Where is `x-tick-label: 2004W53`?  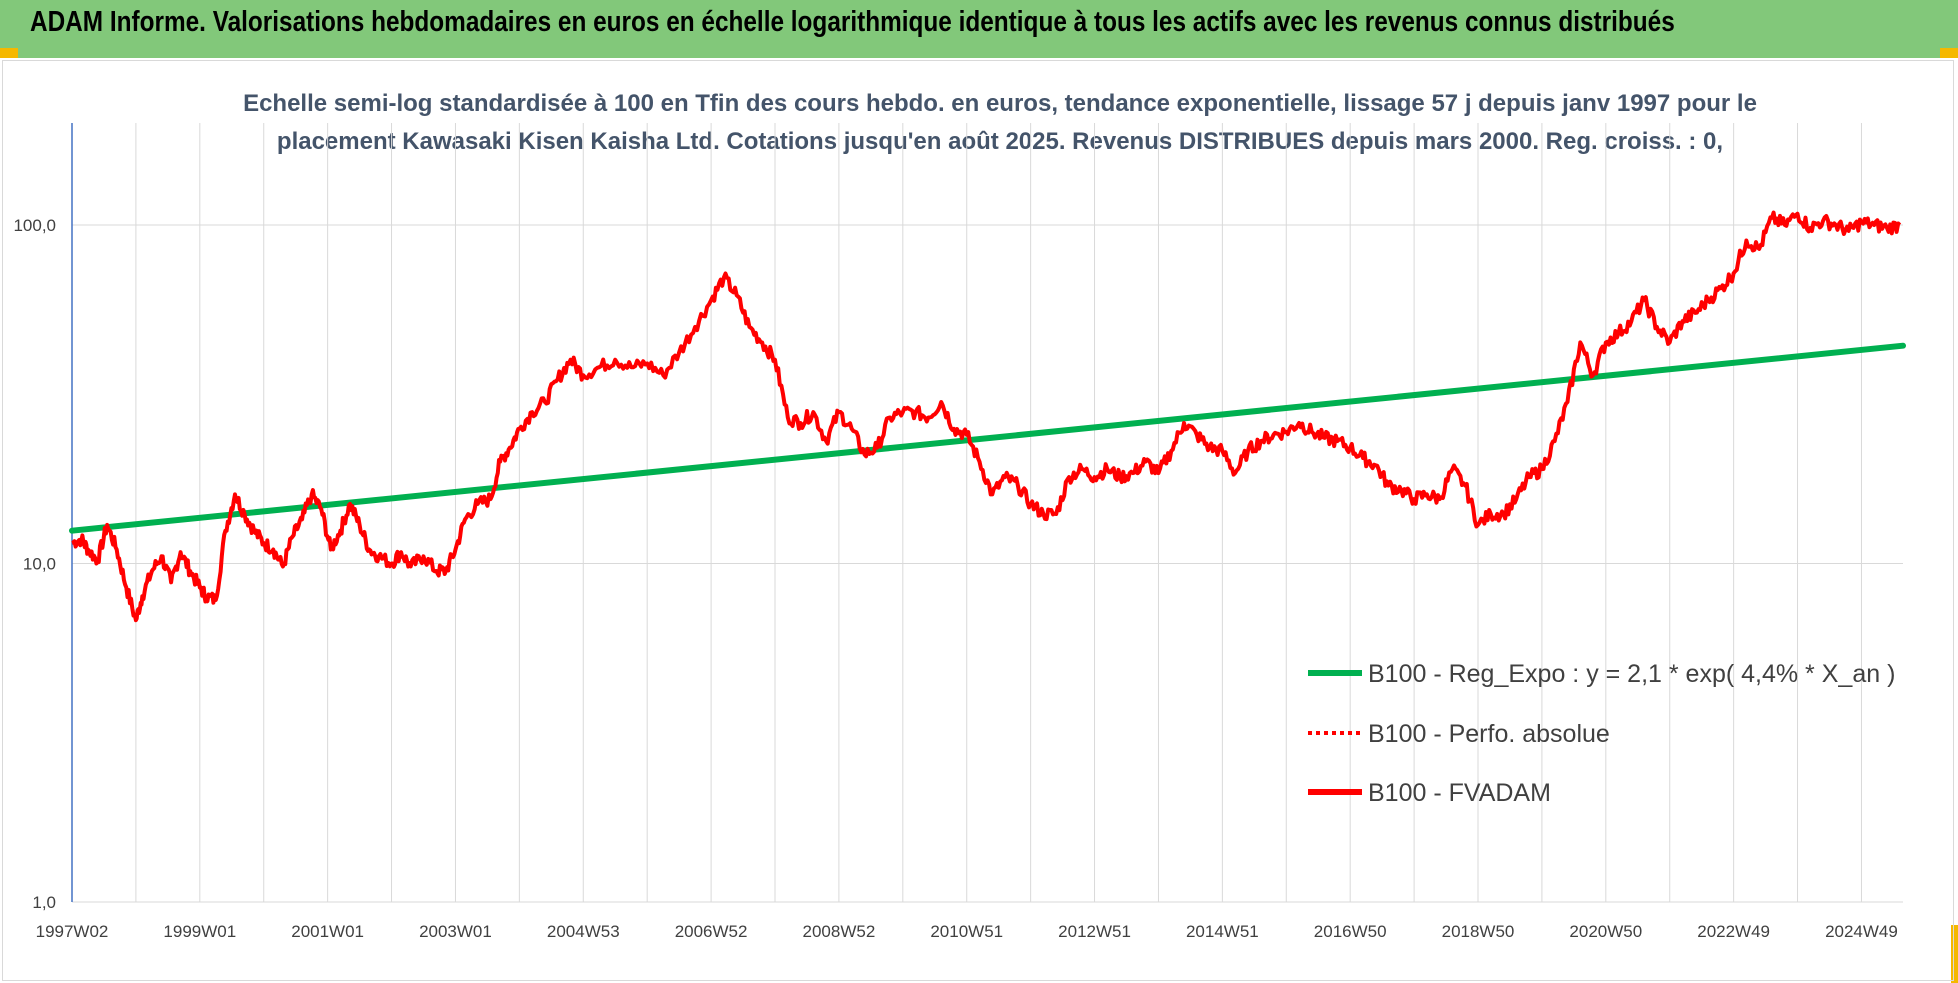
x-tick-label: 2004W53 is located at coordinates (583, 931).